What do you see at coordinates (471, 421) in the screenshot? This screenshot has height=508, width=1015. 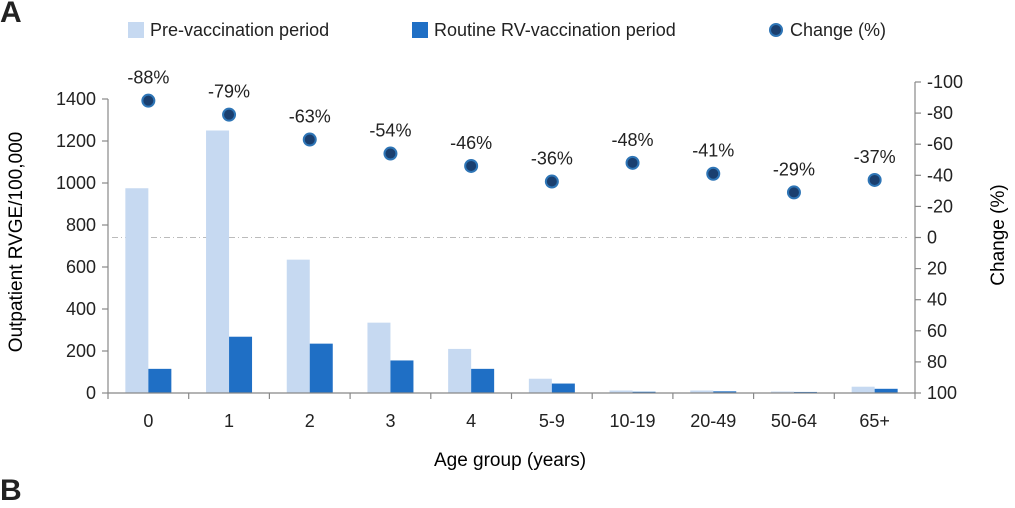 I see `x-tick-label: 4` at bounding box center [471, 421].